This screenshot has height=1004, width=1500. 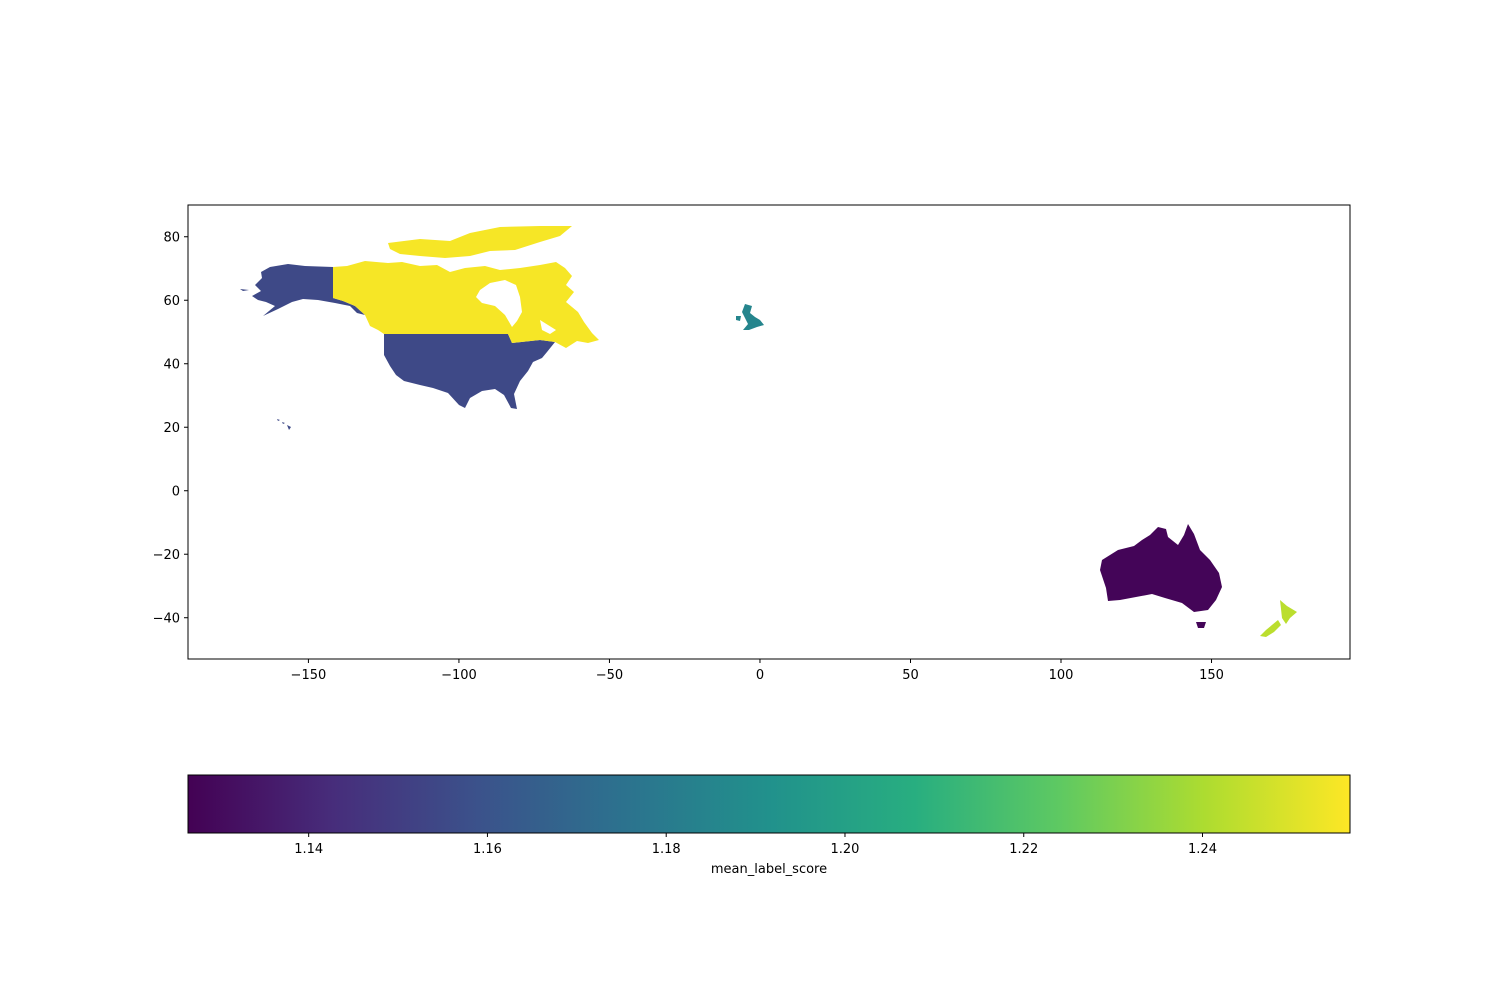 What do you see at coordinates (171, 238) in the screenshot?
I see `y-tick-label: 80` at bounding box center [171, 238].